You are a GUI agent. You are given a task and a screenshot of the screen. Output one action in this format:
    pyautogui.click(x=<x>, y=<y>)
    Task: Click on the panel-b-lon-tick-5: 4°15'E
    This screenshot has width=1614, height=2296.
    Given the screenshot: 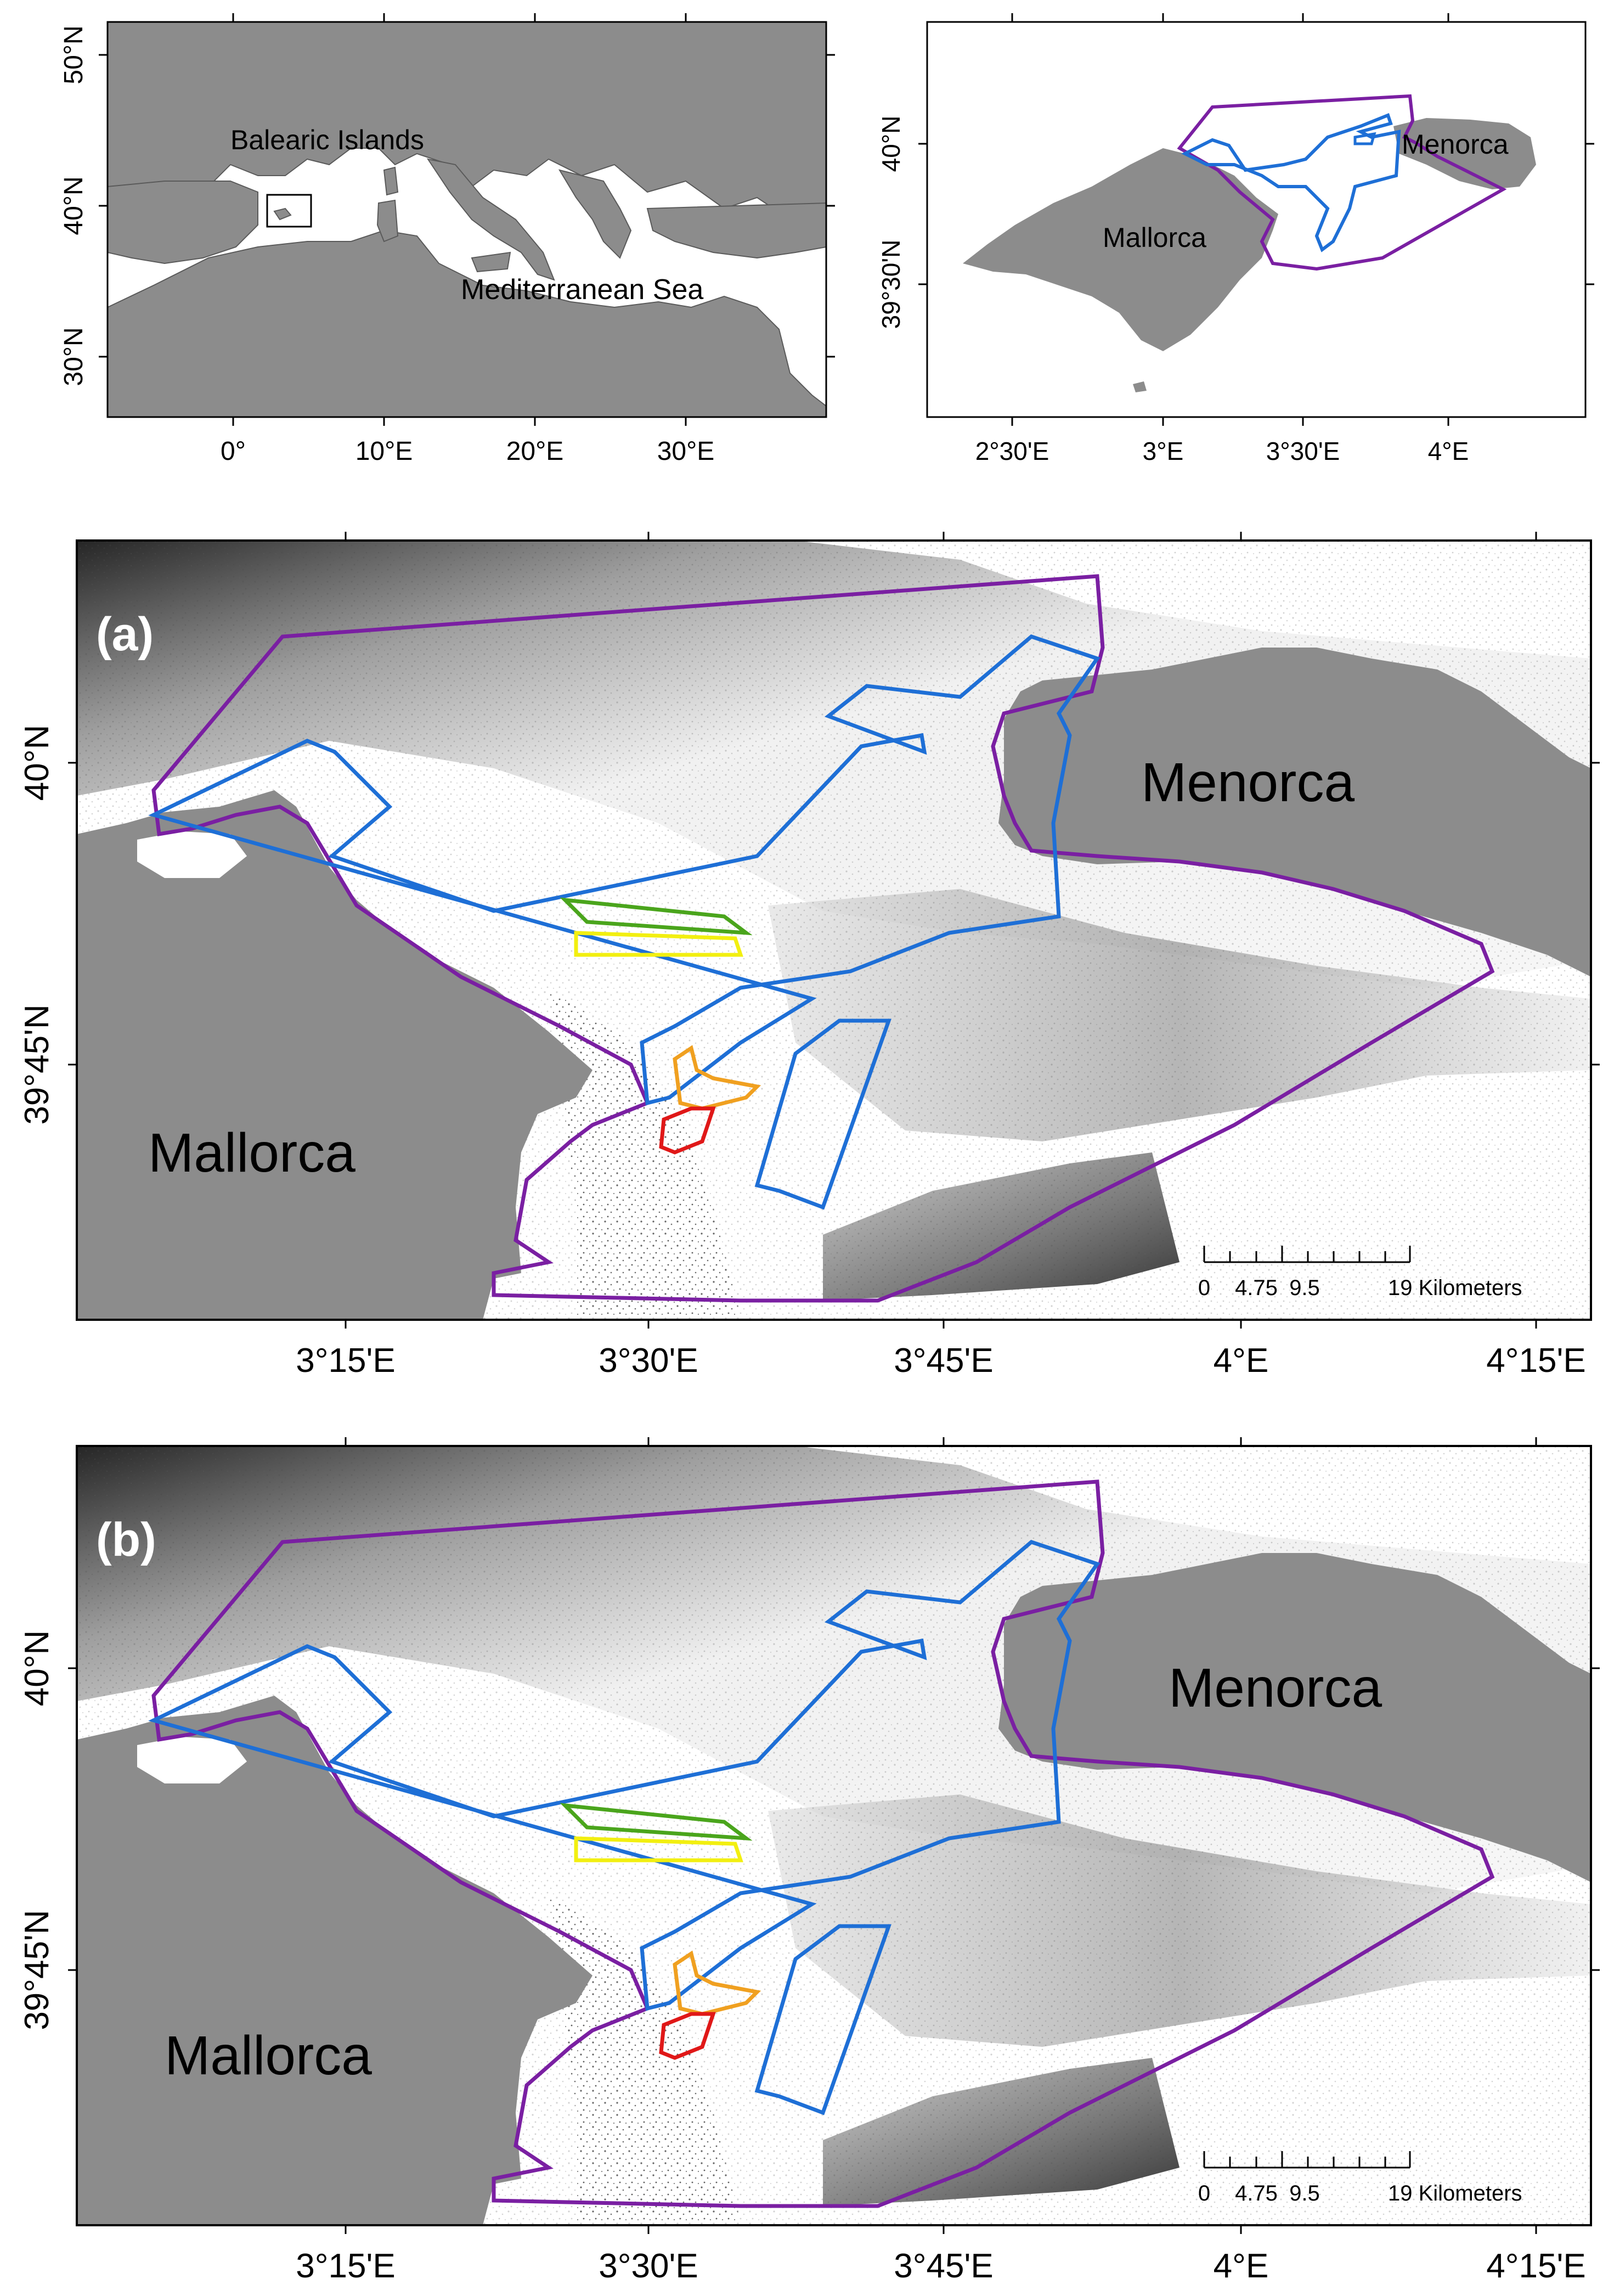 What is the action you would take?
    pyautogui.click(x=1535, y=2266)
    